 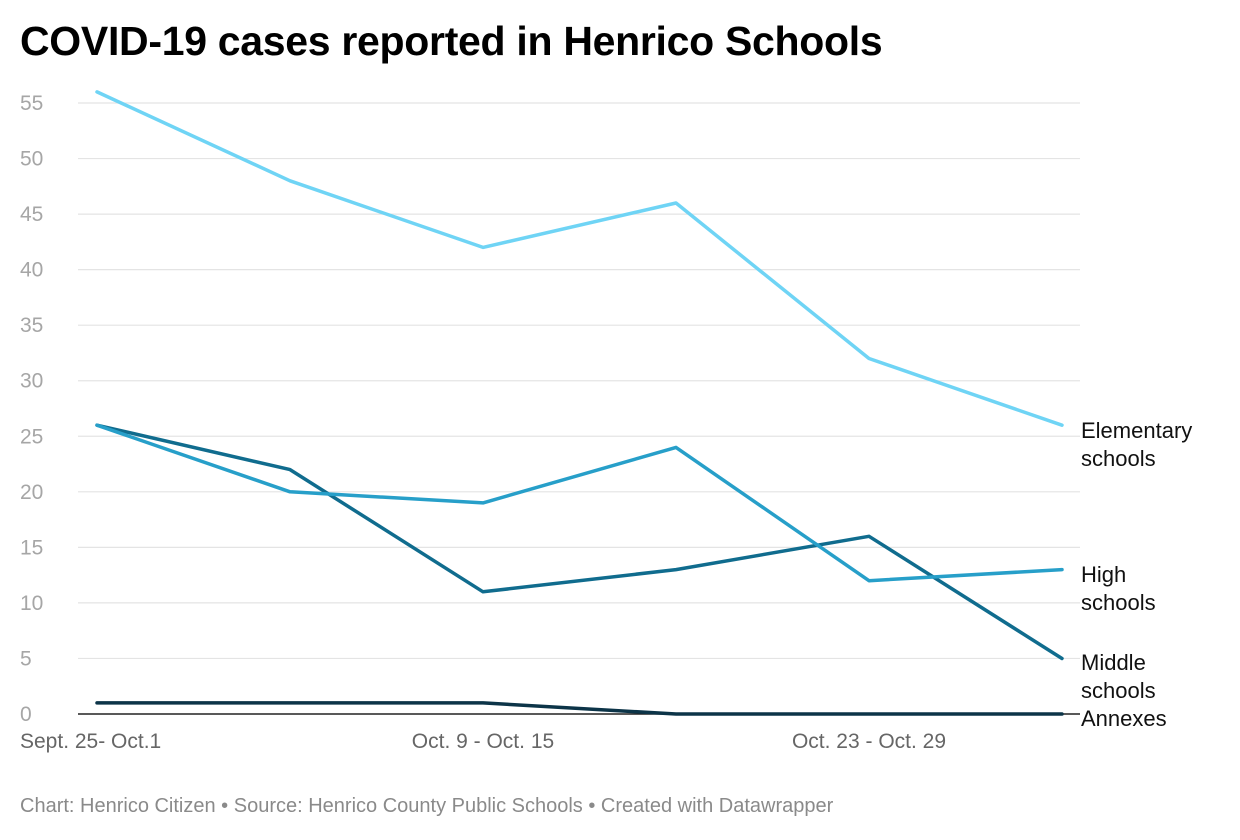 I want to click on y-tick-label: 0, so click(x=26, y=714).